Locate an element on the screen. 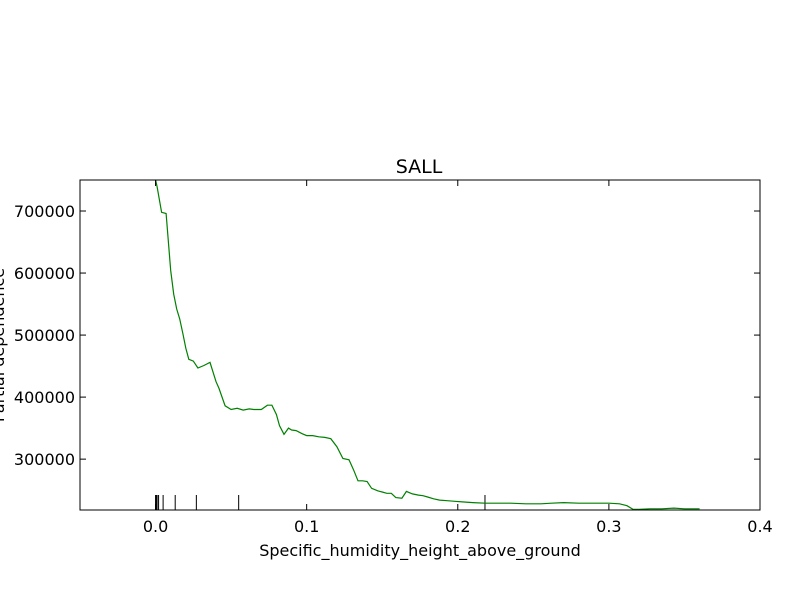 Image resolution: width=800 pixels, height=600 pixels. x-tick-label: 0.2 is located at coordinates (457, 526).